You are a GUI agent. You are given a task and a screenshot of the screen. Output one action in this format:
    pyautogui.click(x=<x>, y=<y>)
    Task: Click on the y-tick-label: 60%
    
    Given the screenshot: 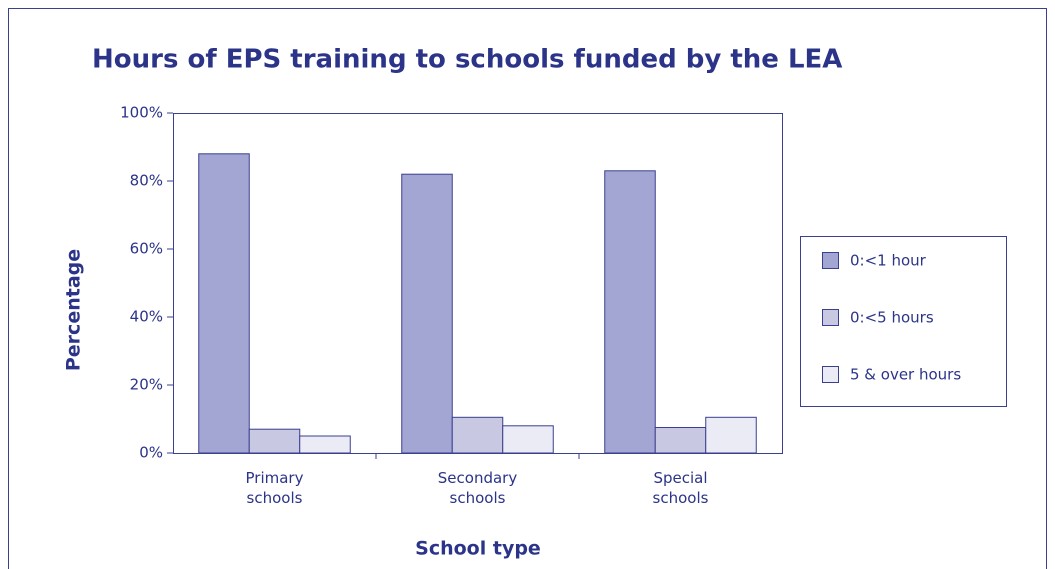 What is the action you would take?
    pyautogui.click(x=146, y=249)
    